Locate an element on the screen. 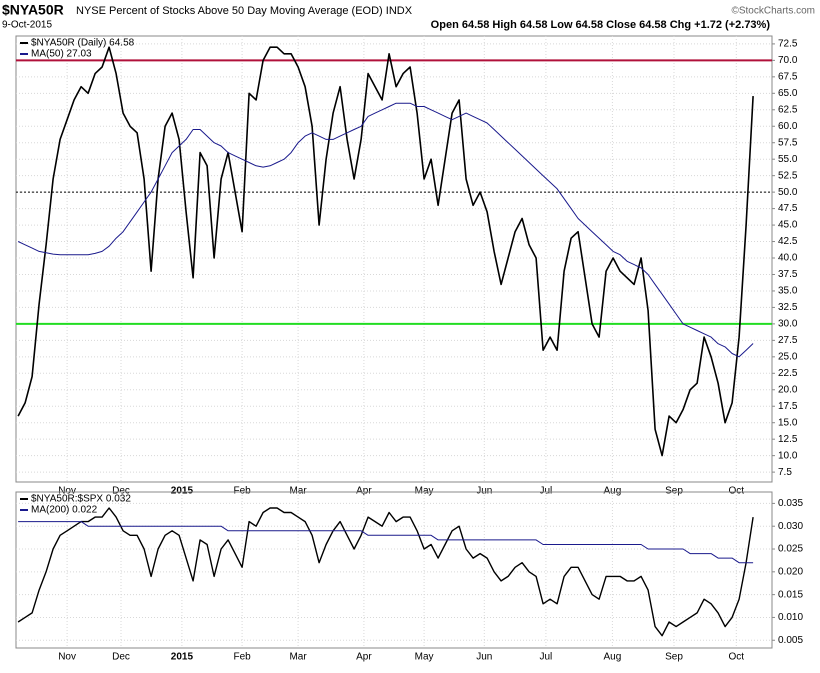 The image size is (820, 673). y-tick-label: 62.5 is located at coordinates (788, 109).